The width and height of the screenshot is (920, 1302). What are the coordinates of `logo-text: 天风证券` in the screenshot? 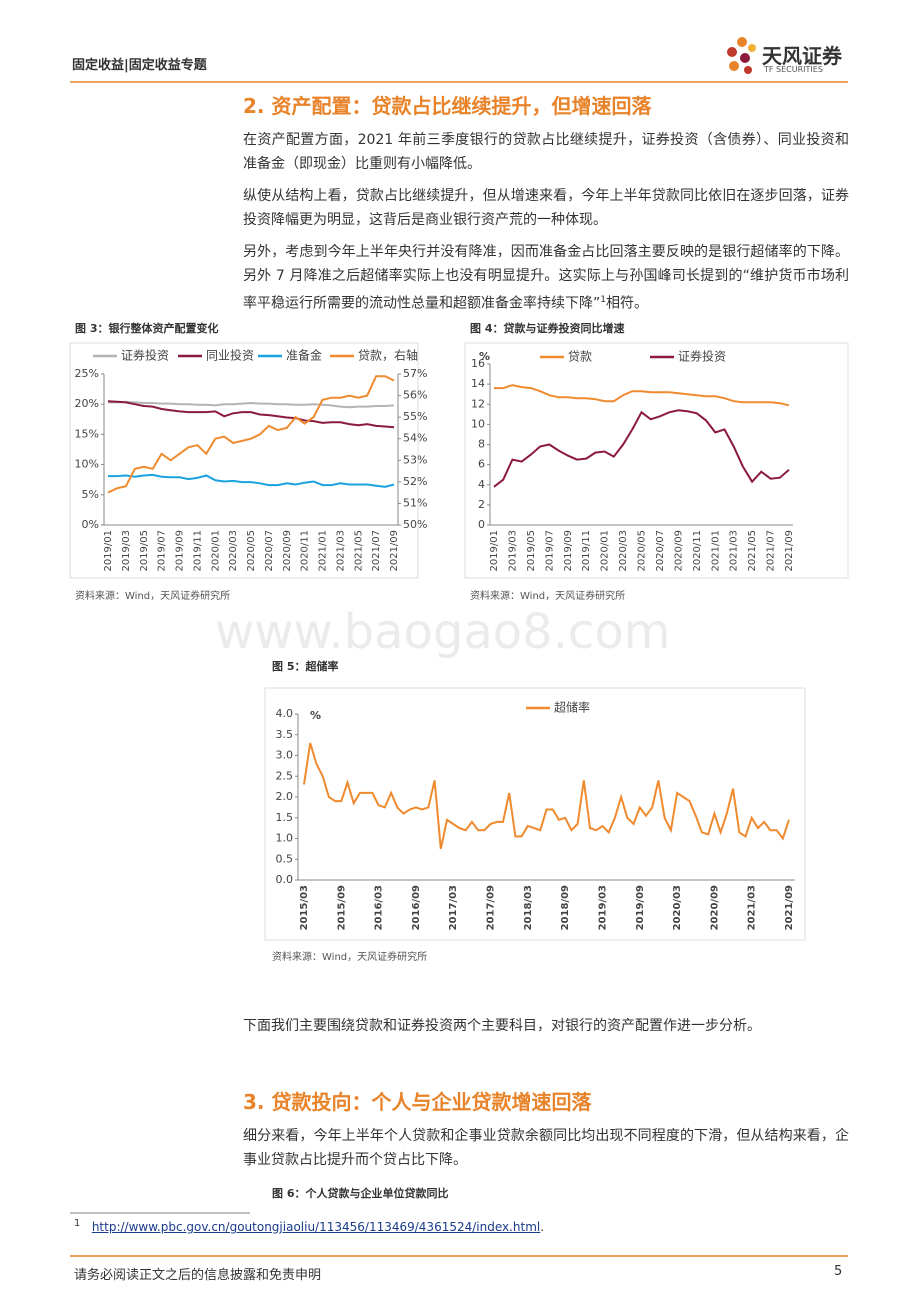 It's located at (802, 56).